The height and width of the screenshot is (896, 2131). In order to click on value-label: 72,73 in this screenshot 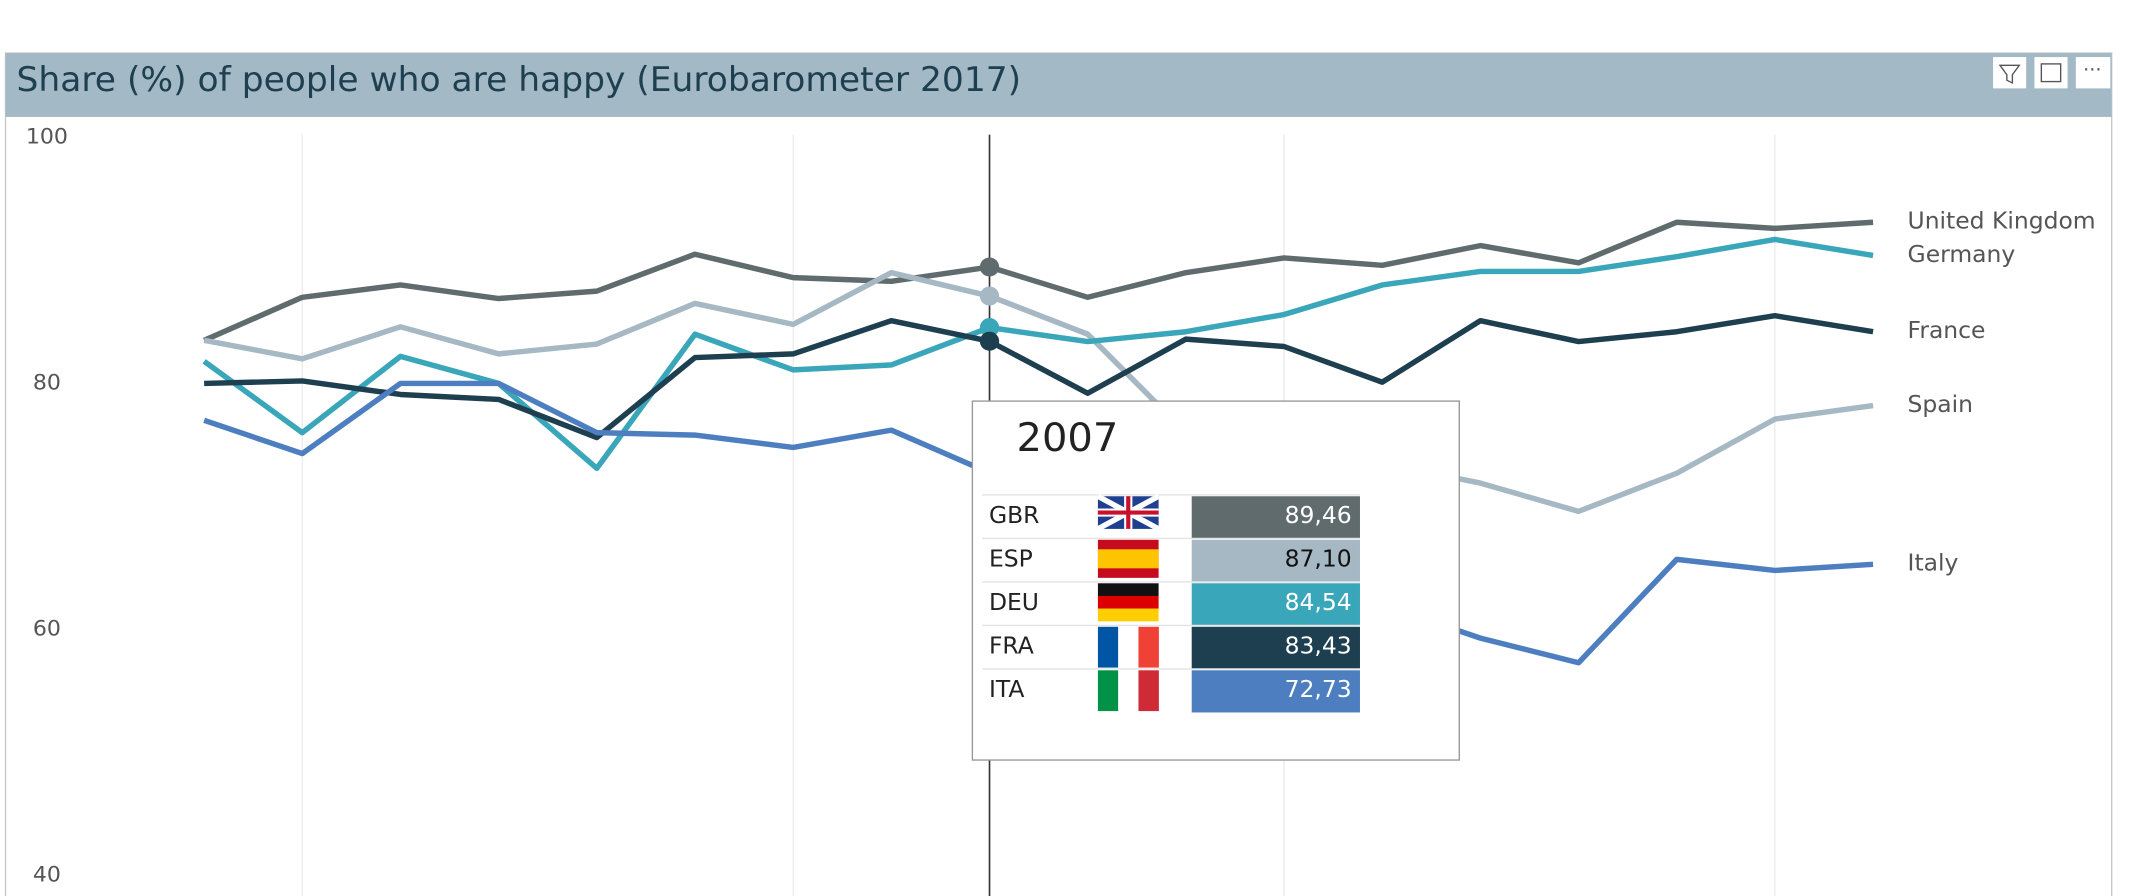, I will do `click(1318, 689)`.